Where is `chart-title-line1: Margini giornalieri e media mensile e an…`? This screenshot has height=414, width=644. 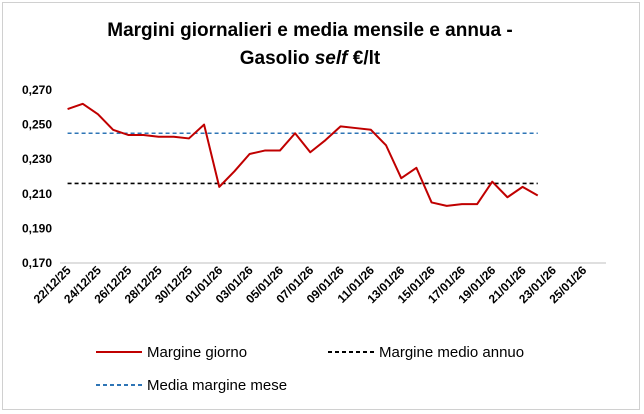
chart-title-line1: Margini giornalieri e media mensile e an… is located at coordinates (309, 30).